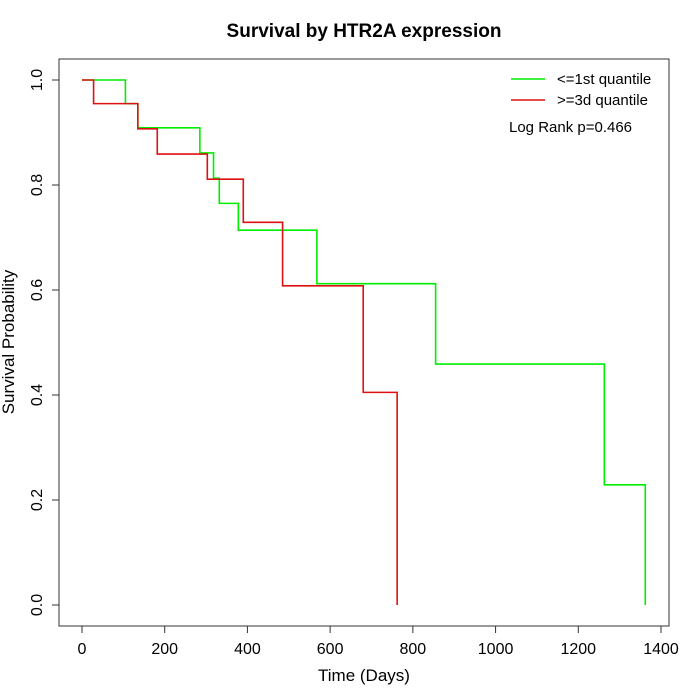  I want to click on x-axis: 0 200 400 600 800 1000 1200 1400, so click(378, 641).